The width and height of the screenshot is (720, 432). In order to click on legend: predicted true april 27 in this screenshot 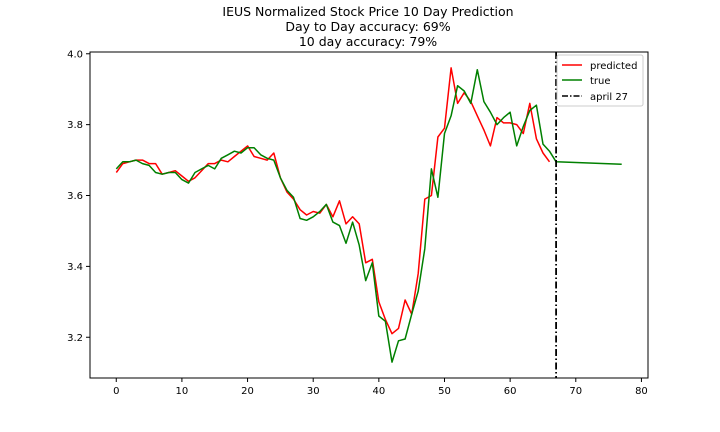, I will do `click(600, 80)`.